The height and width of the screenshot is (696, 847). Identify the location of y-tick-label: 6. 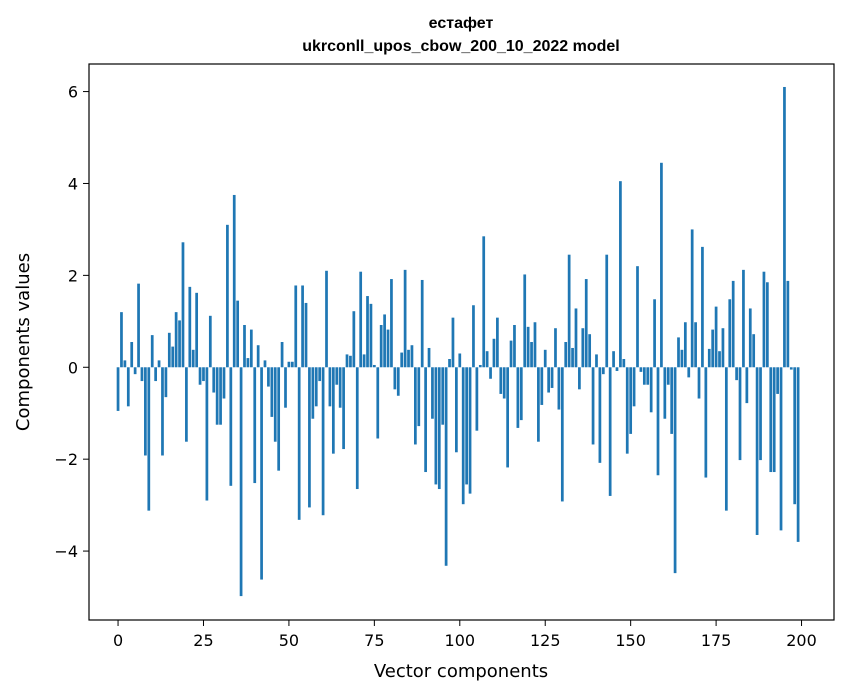
(73, 92).